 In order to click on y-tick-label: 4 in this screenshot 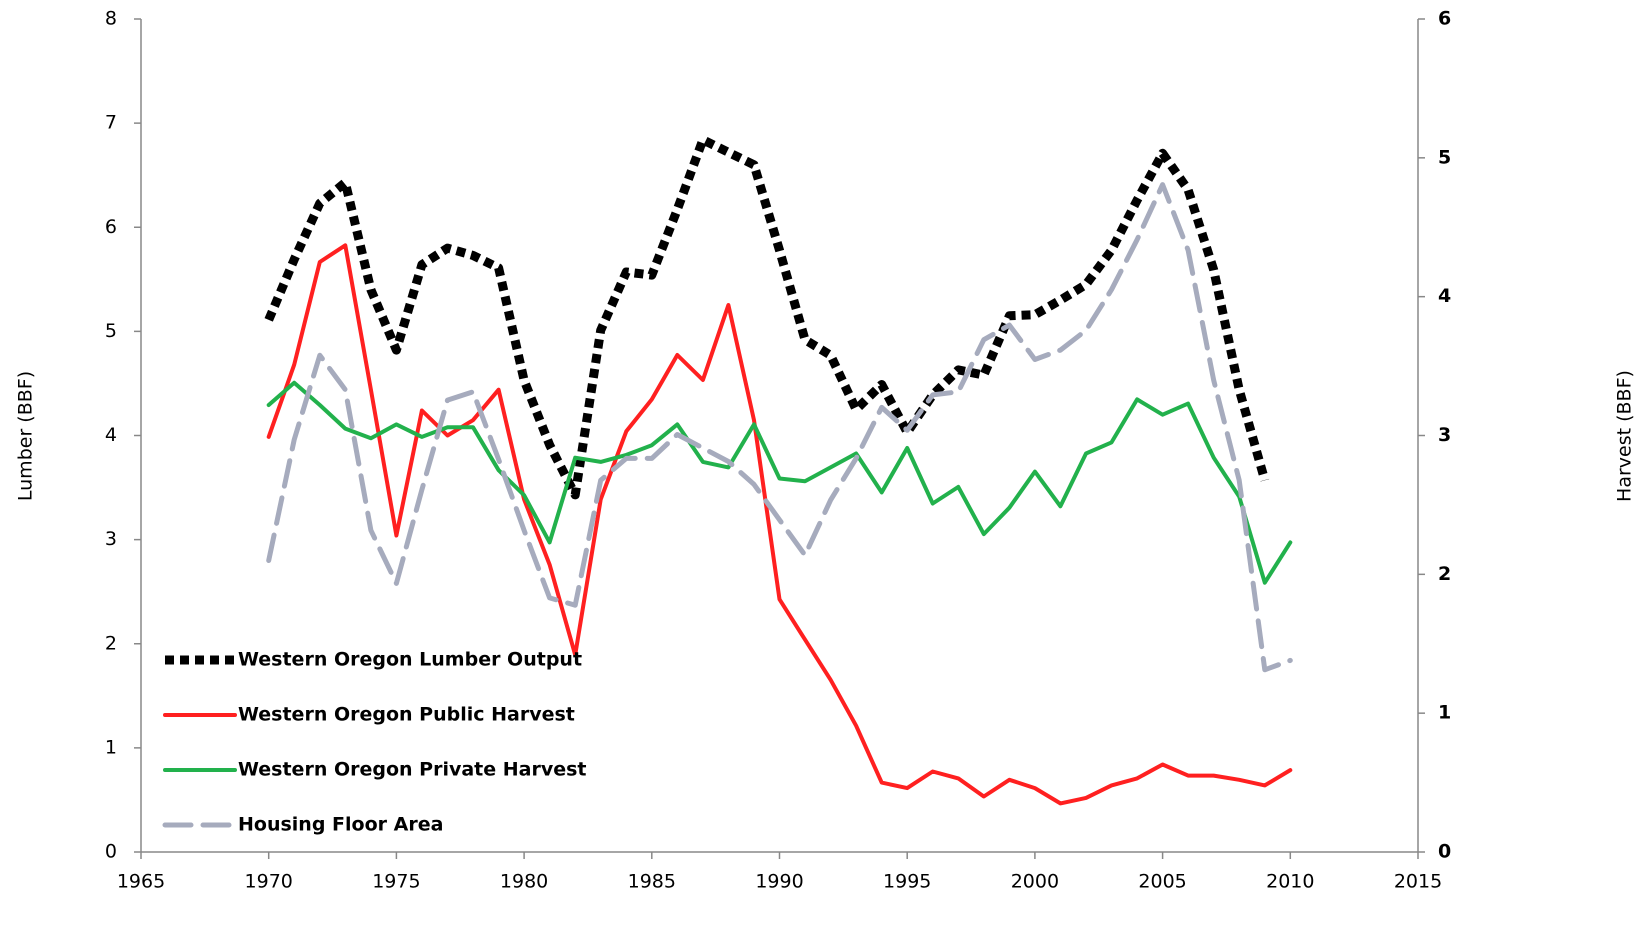, I will do `click(111, 435)`.